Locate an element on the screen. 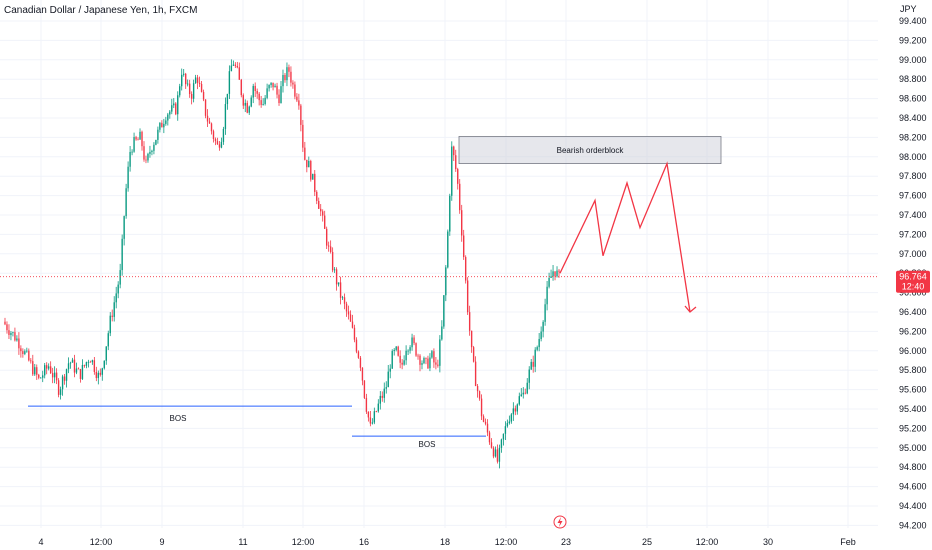  time-axis: 4 12:00 9 11 12:00 16 18 12:00 23 25 12:00 30 Feb is located at coordinates (446, 542).